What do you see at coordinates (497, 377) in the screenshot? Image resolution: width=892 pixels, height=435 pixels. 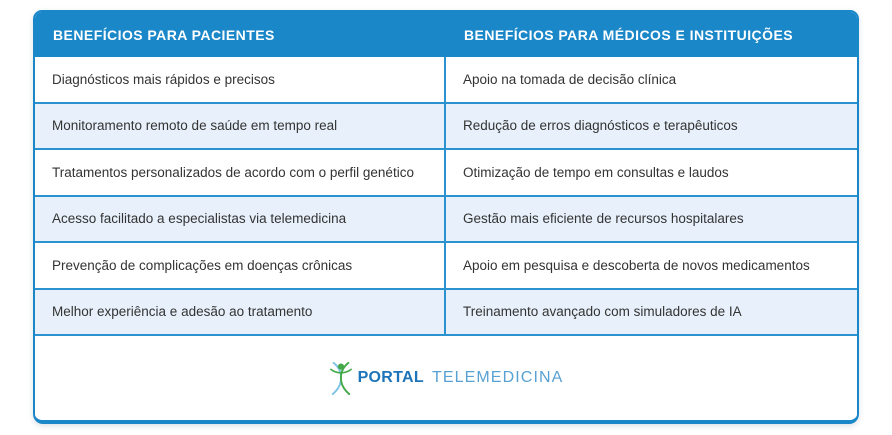 I see `brand-name-telemedicina: TELEMEDICINA` at bounding box center [497, 377].